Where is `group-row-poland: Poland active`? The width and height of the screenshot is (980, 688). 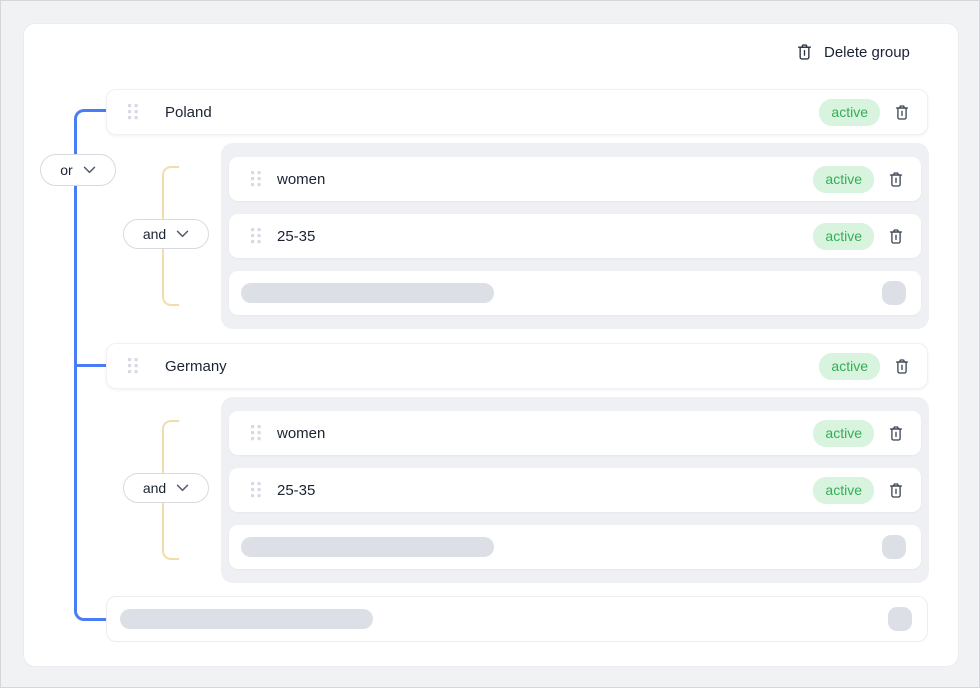 group-row-poland: Poland active is located at coordinates (517, 112).